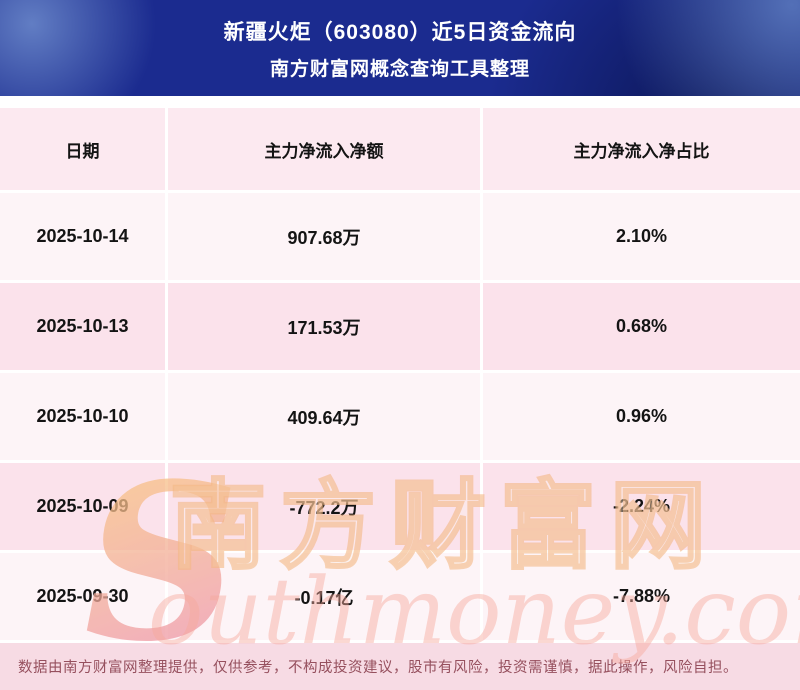  What do you see at coordinates (400, 48) in the screenshot?
I see `title-banner: 新疆火炬（603080）近5日资金流向 南方财富网概念查询工具整理` at bounding box center [400, 48].